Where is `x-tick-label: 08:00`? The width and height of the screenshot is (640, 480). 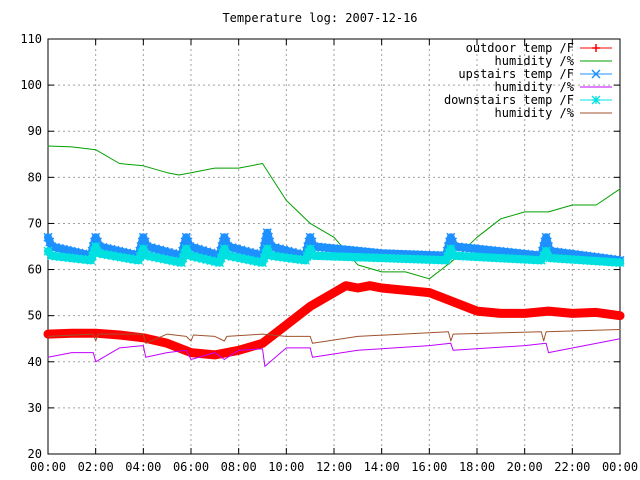 x-tick-label: 08:00 is located at coordinates (239, 467).